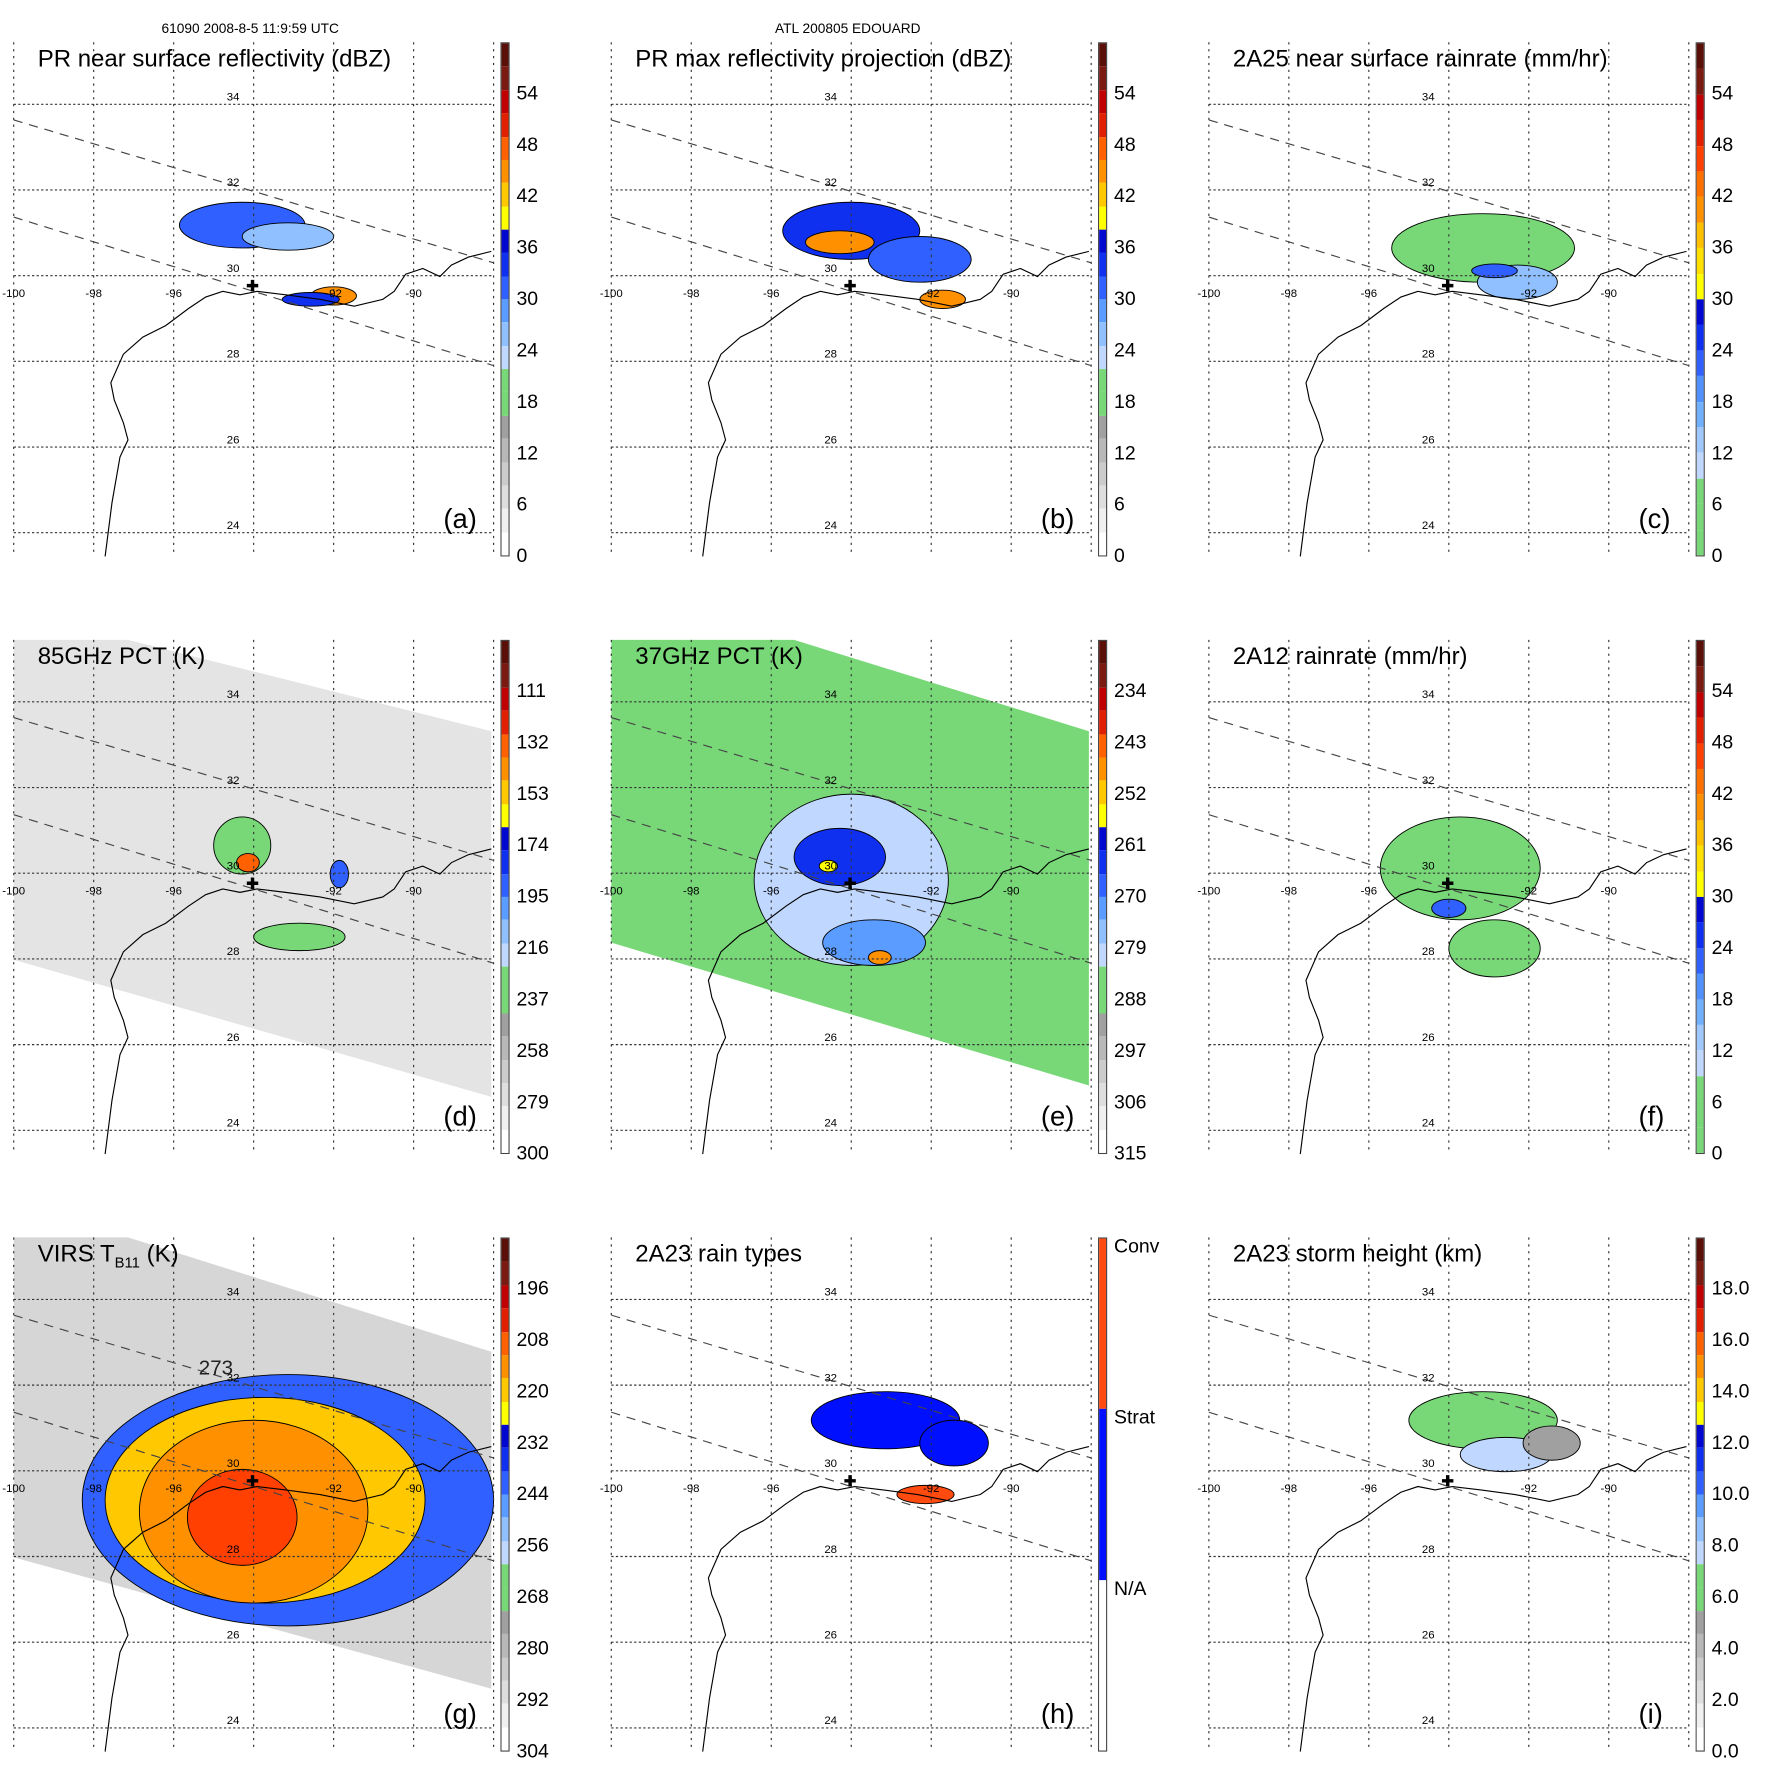  I want to click on longitude-label: -100, so click(1209, 1489).